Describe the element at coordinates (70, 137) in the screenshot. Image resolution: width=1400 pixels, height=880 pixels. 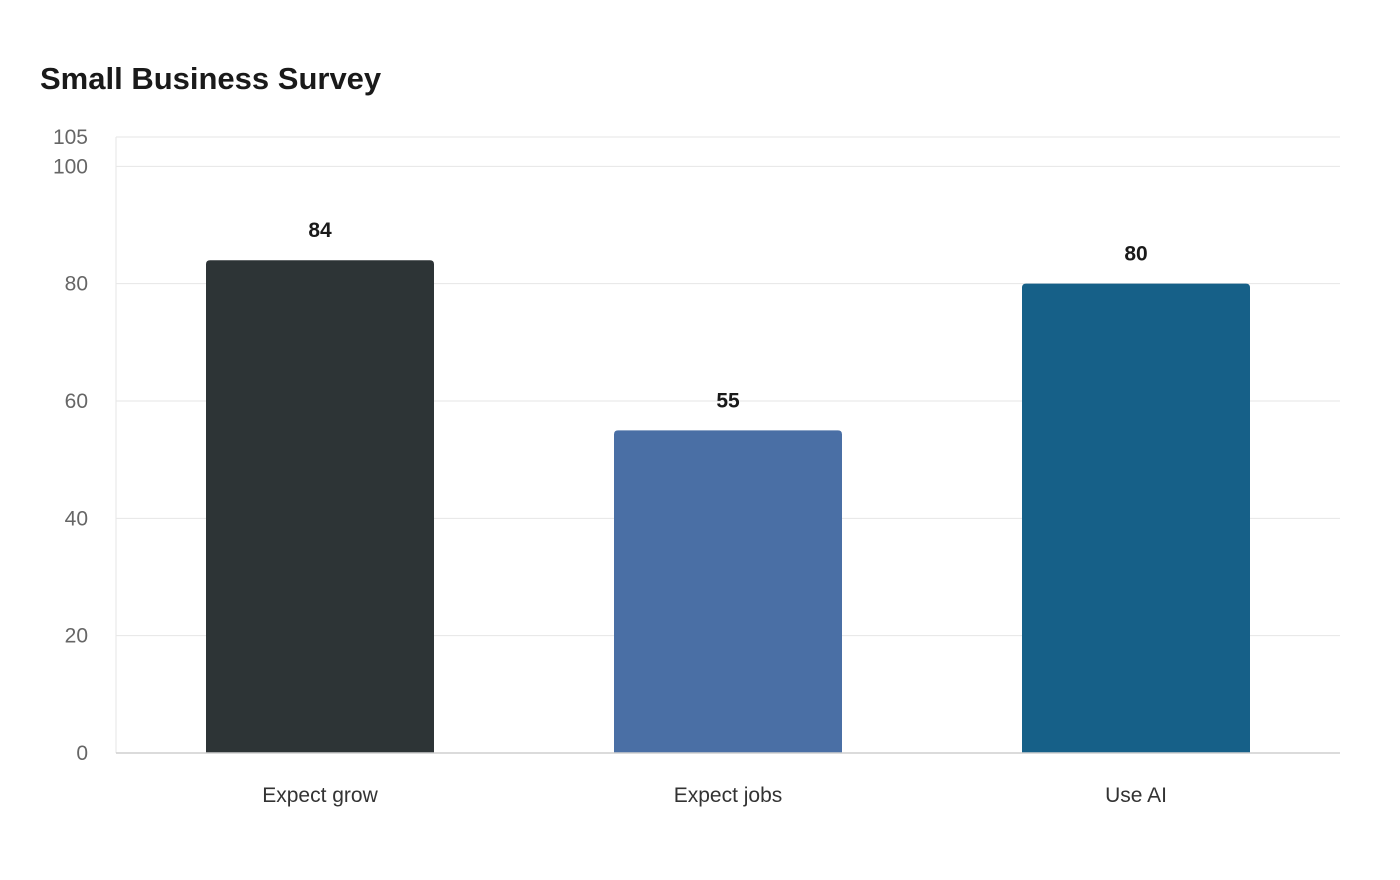
I see `y-tick-label: 105` at that location.